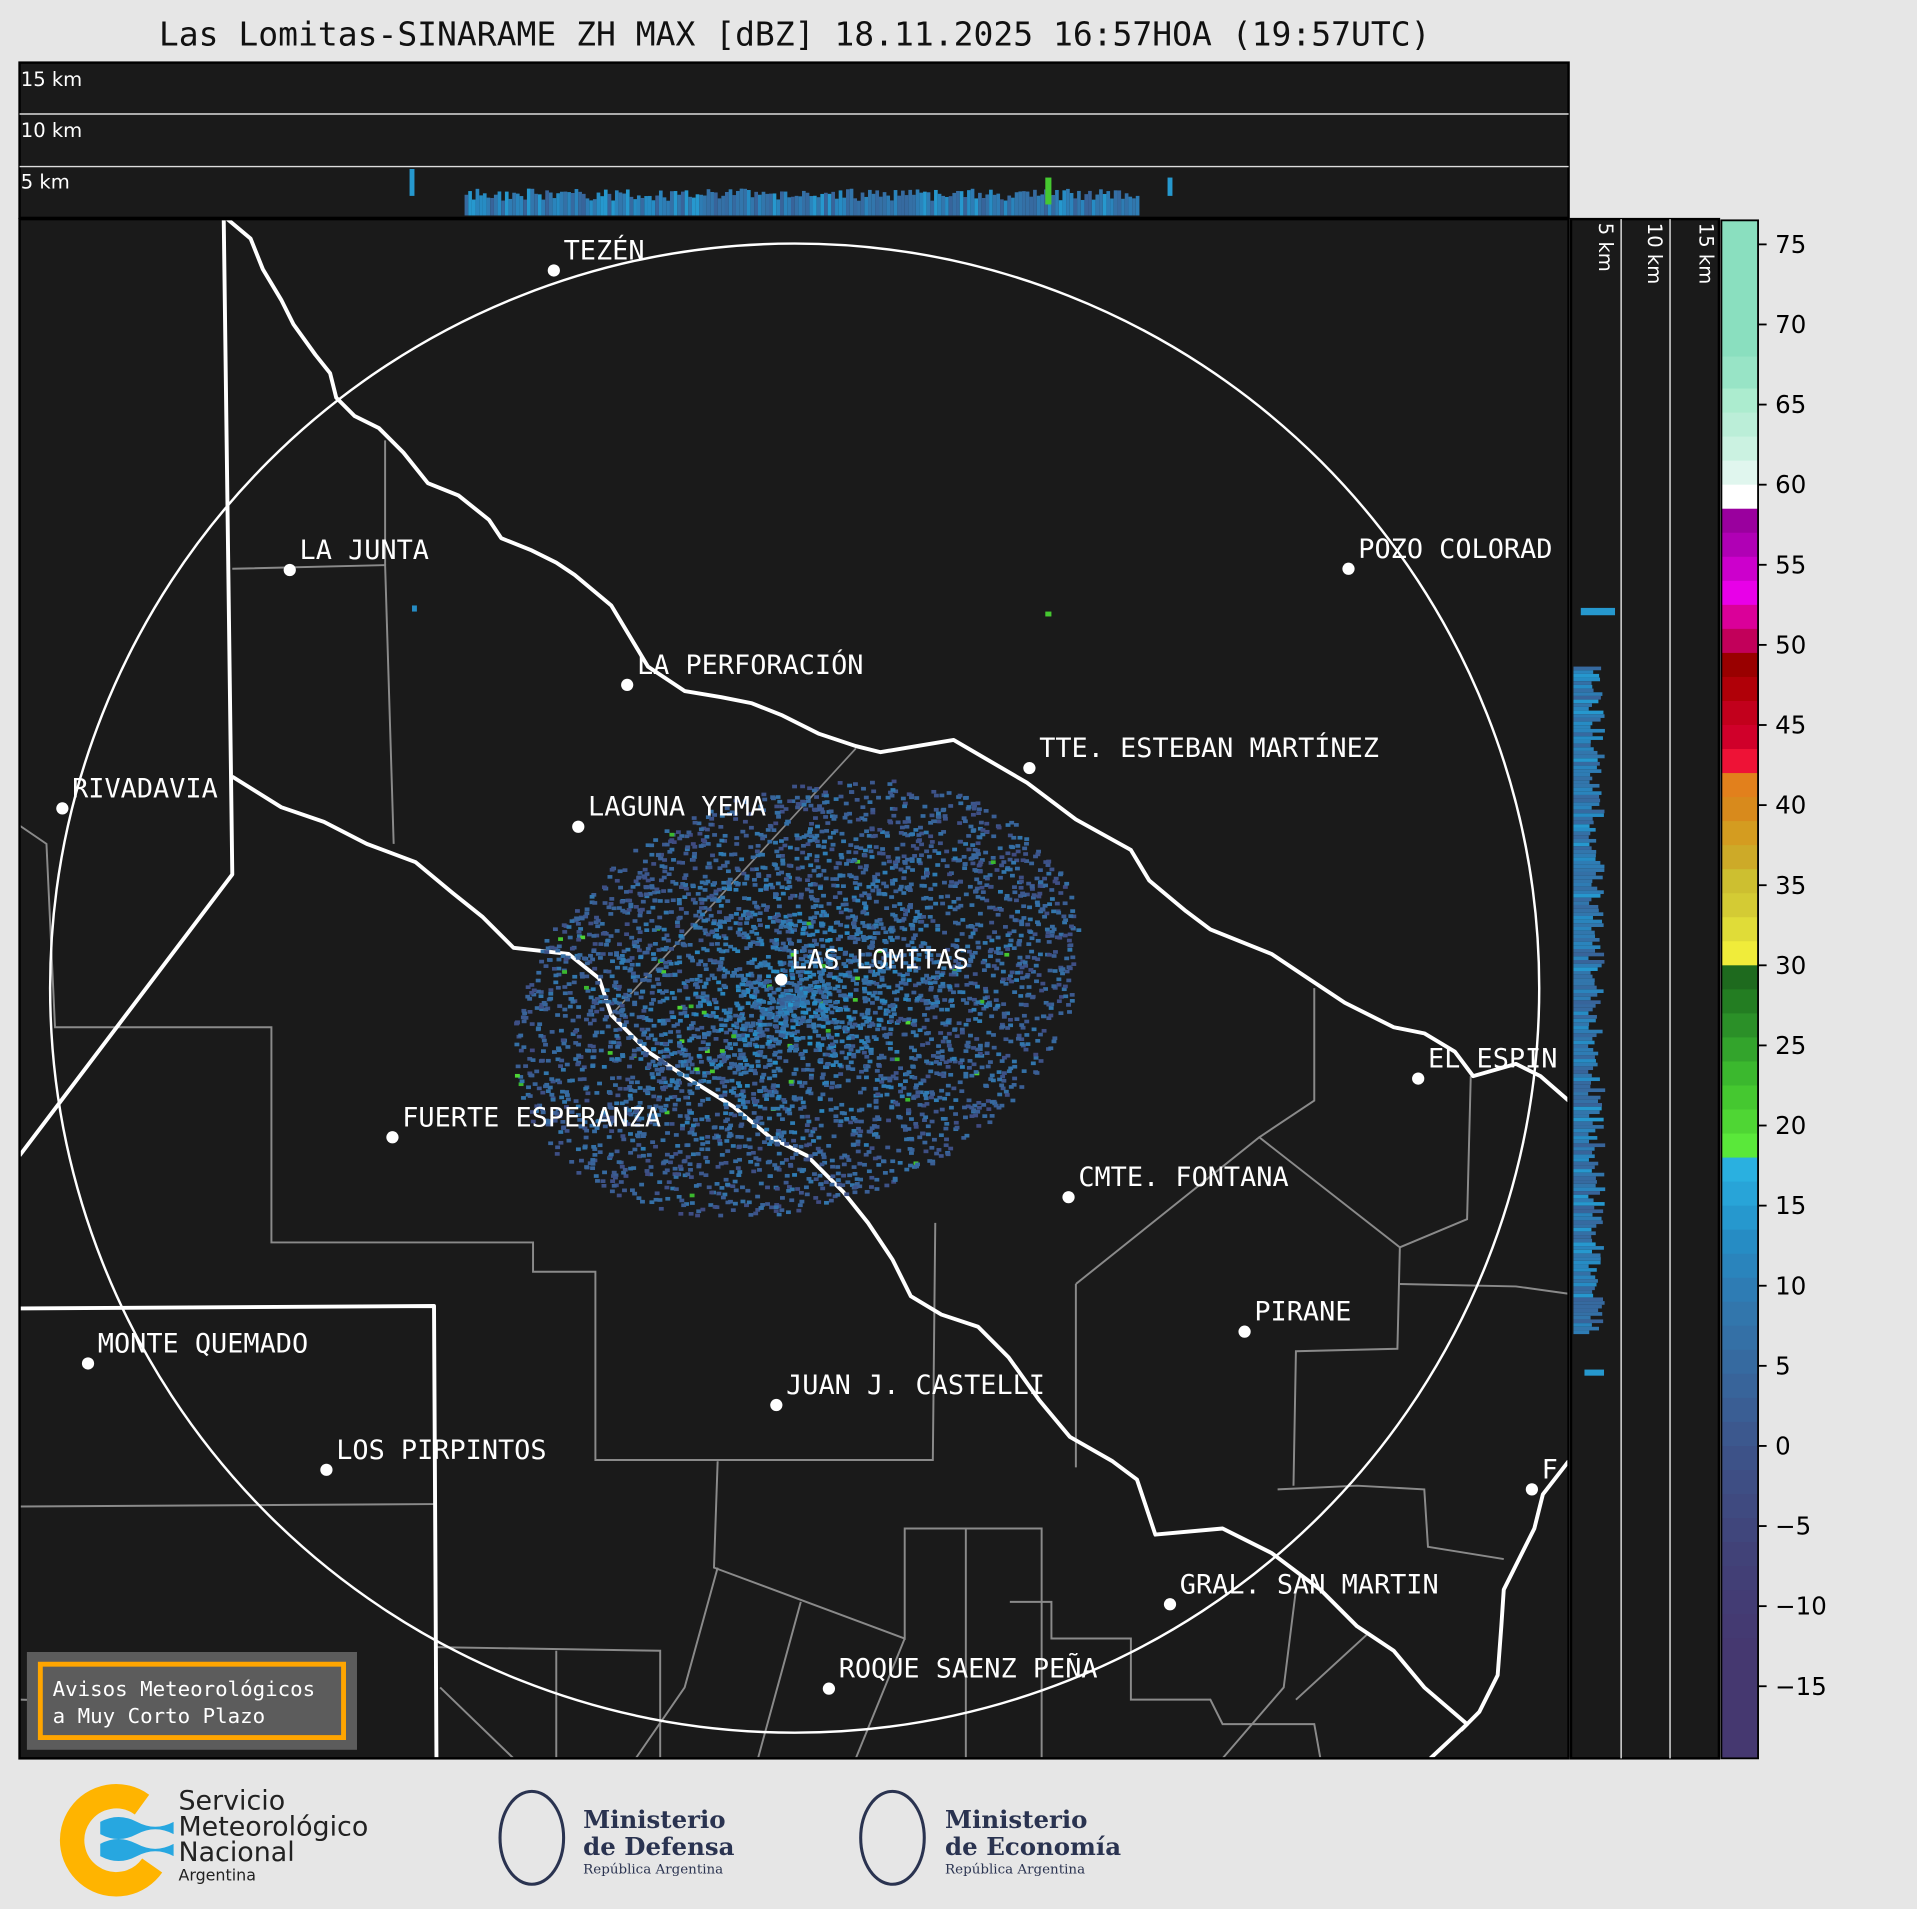 This screenshot has height=1909, width=1917. What do you see at coordinates (203, 1343) in the screenshot?
I see `city-label: MONTE QUEMADO` at bounding box center [203, 1343].